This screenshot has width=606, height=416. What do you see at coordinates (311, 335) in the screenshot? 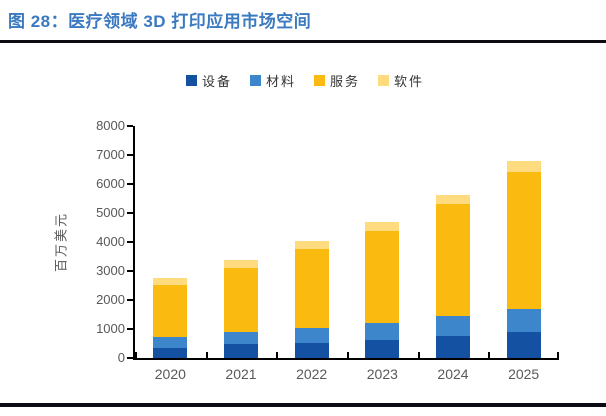
I see `bar-segment-材料-2022` at bounding box center [311, 335].